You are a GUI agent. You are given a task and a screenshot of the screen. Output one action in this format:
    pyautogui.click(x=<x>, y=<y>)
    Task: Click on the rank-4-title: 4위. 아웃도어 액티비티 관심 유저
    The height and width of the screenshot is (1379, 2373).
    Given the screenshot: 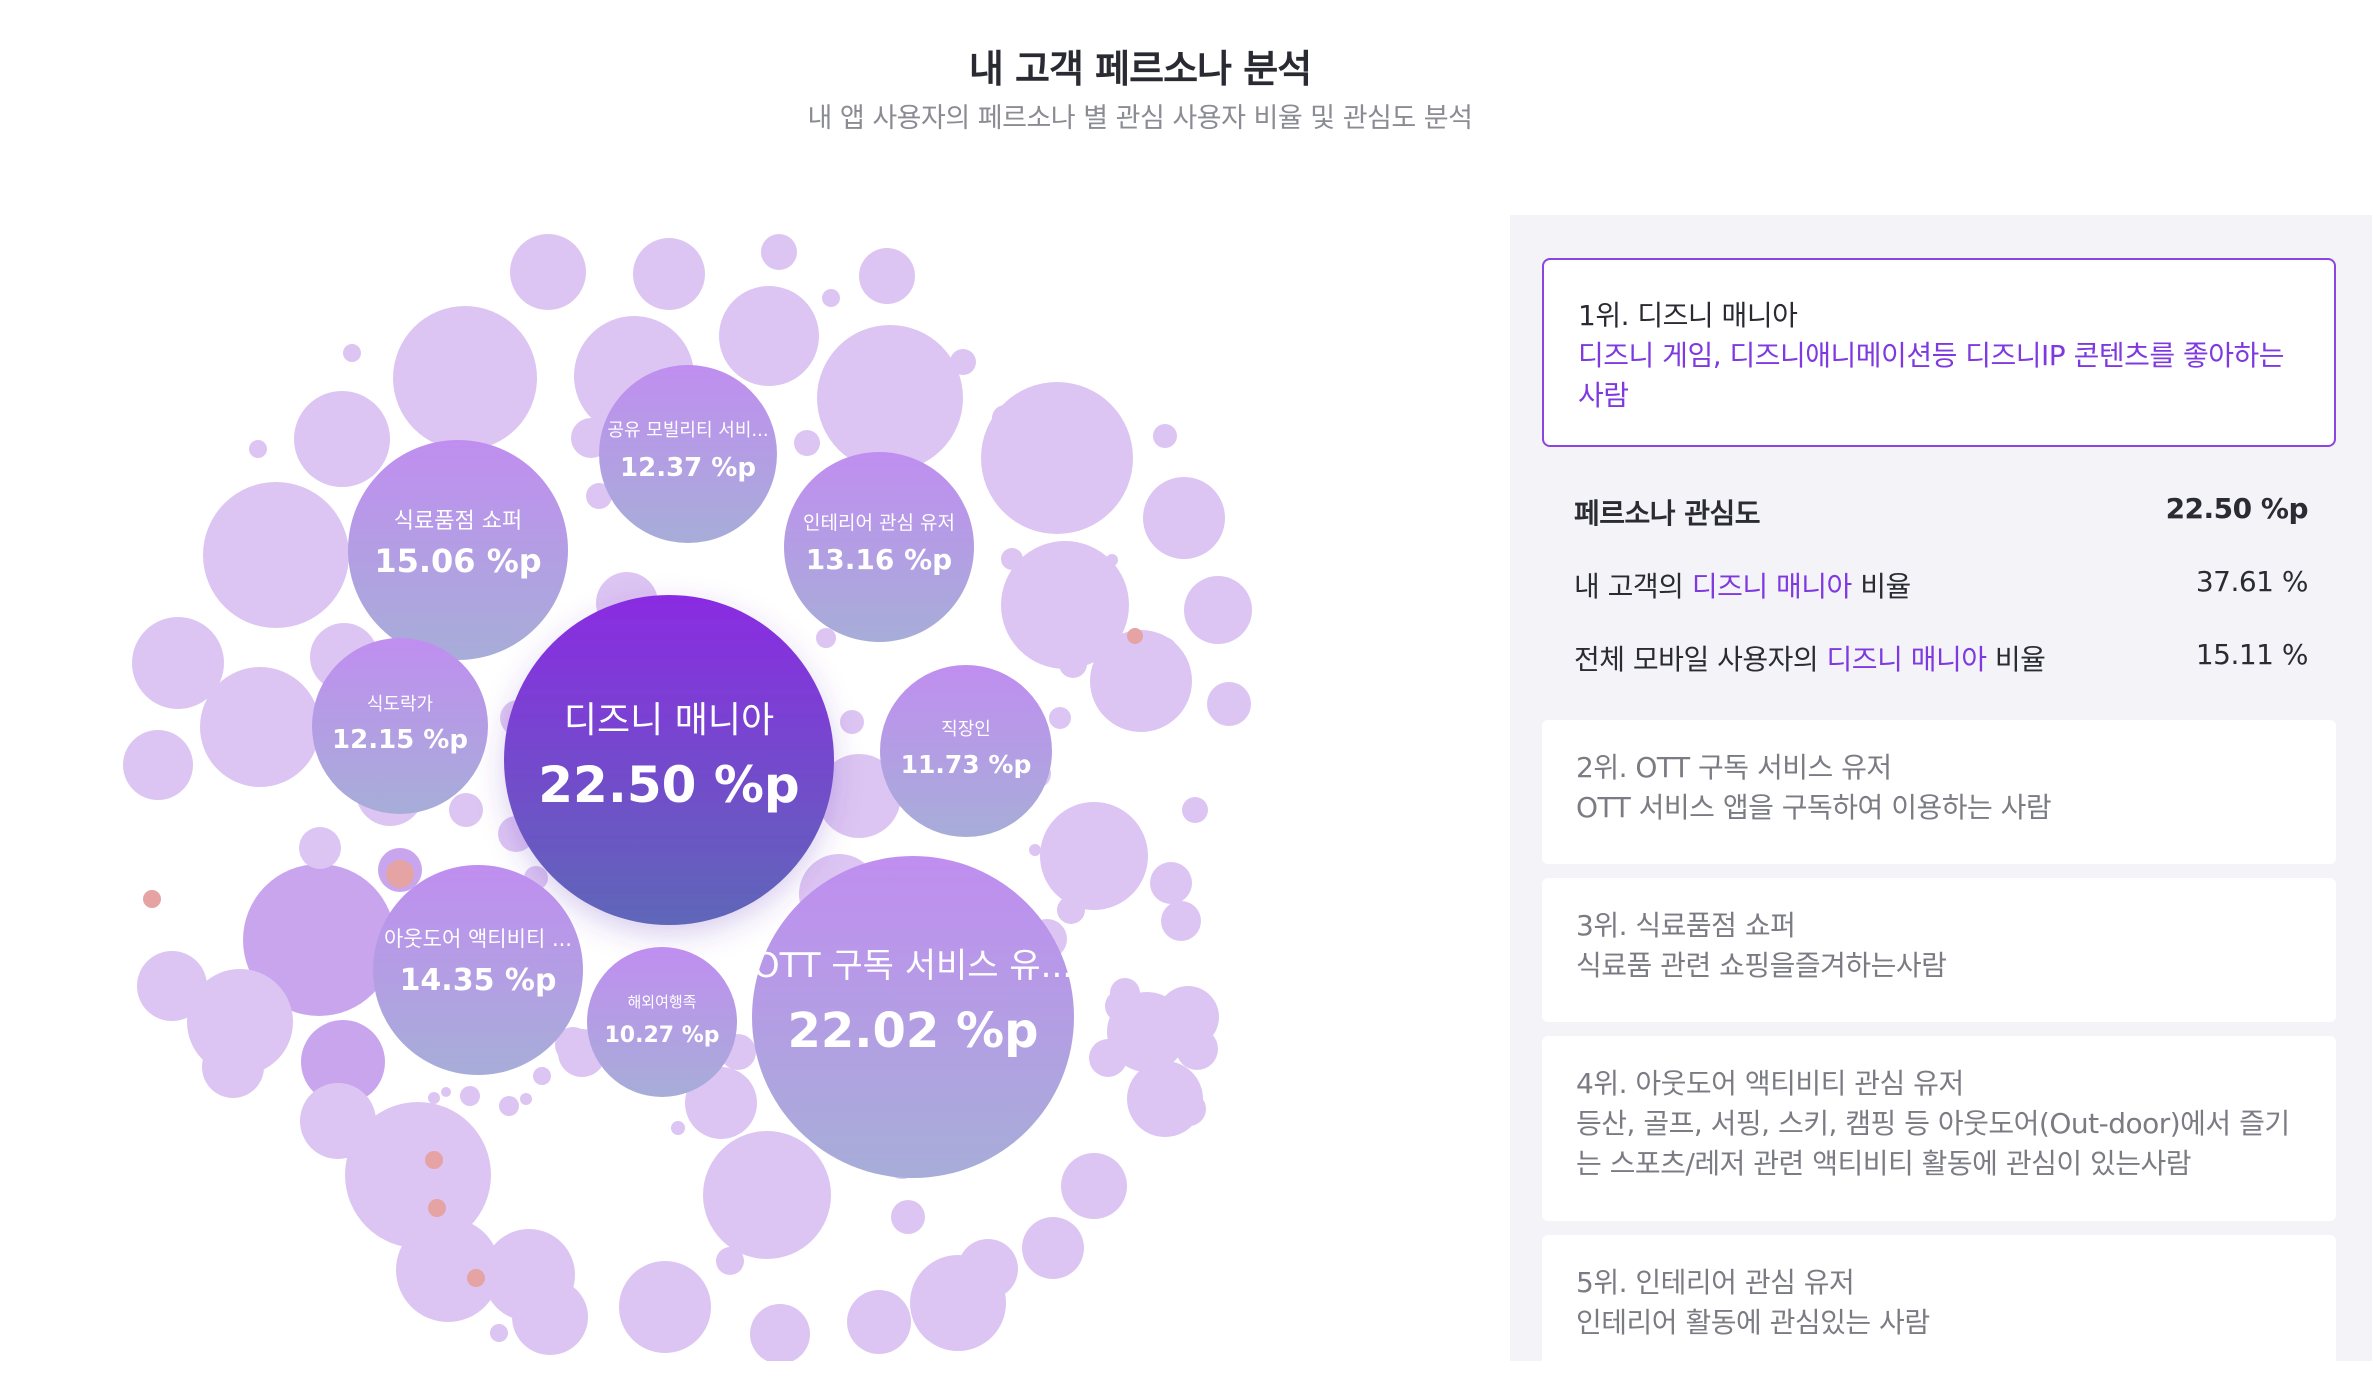 What is the action you would take?
    pyautogui.click(x=1770, y=1083)
    